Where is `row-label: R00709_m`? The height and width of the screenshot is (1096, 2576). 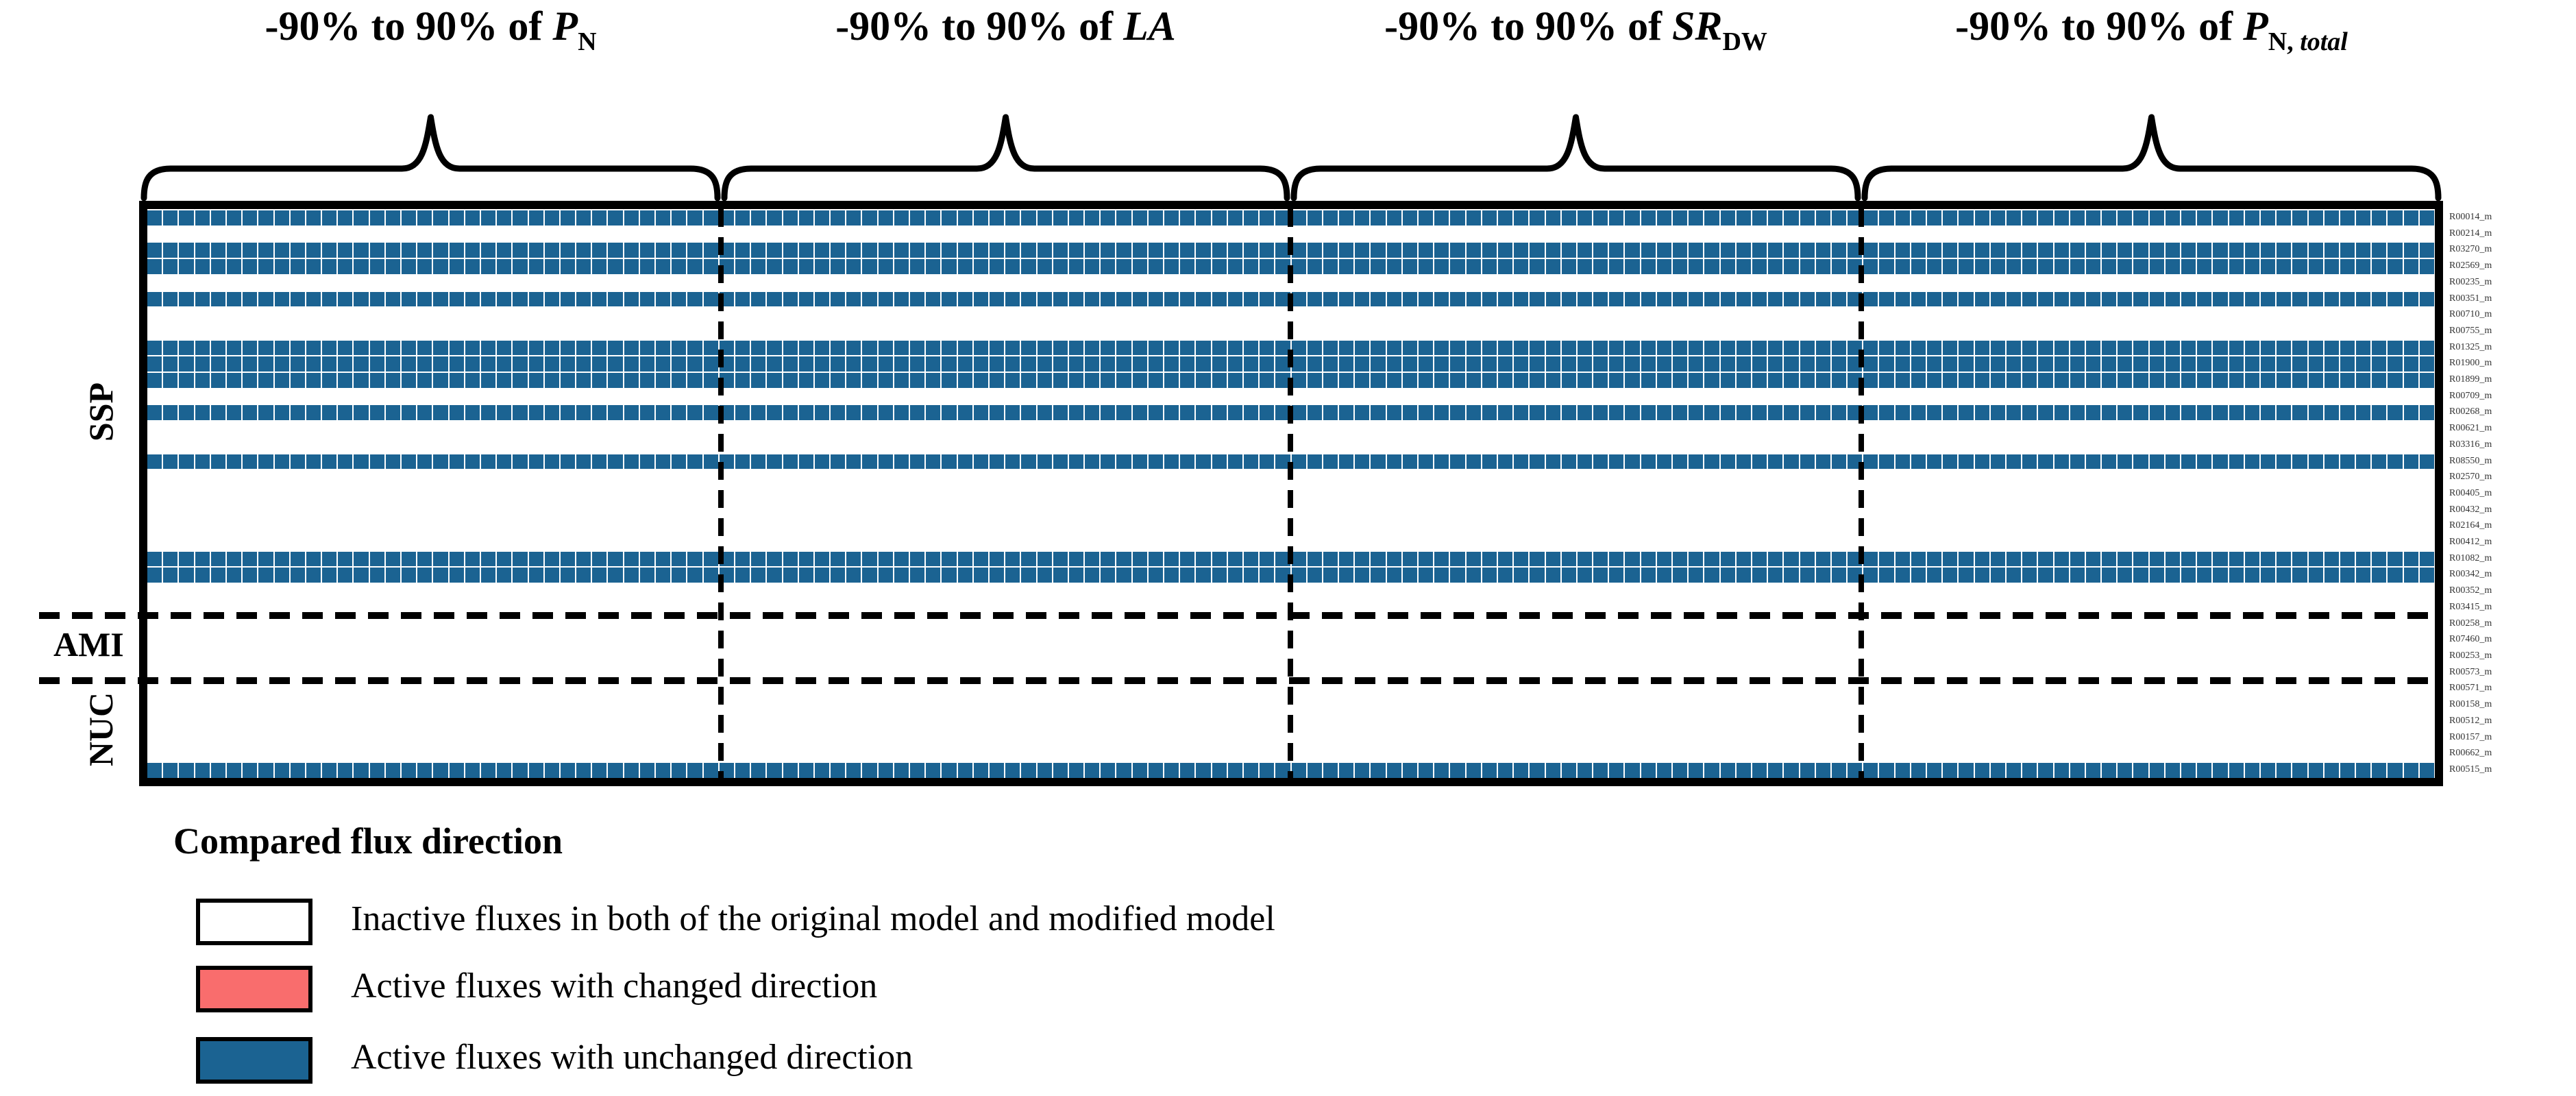 row-label: R00709_m is located at coordinates (2471, 395).